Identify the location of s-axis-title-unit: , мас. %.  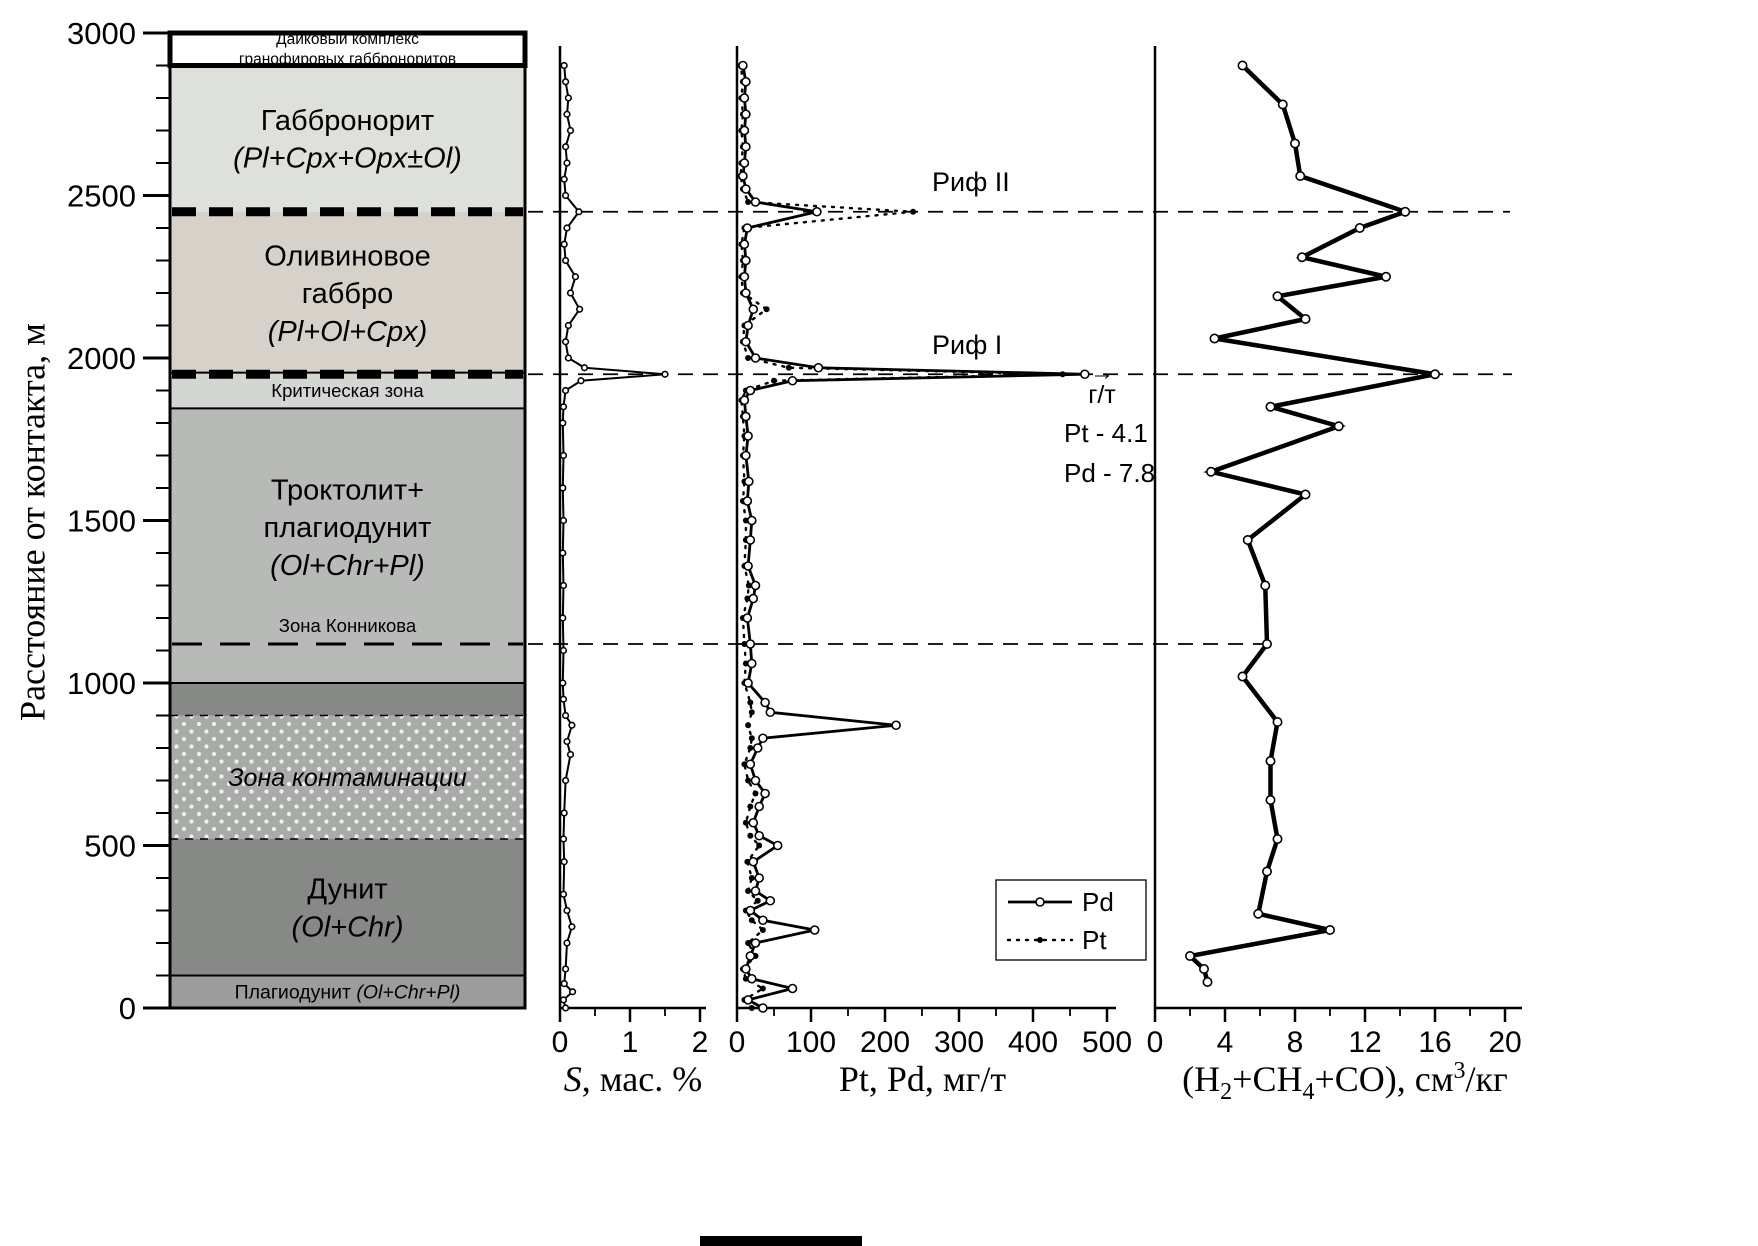
(642, 1079).